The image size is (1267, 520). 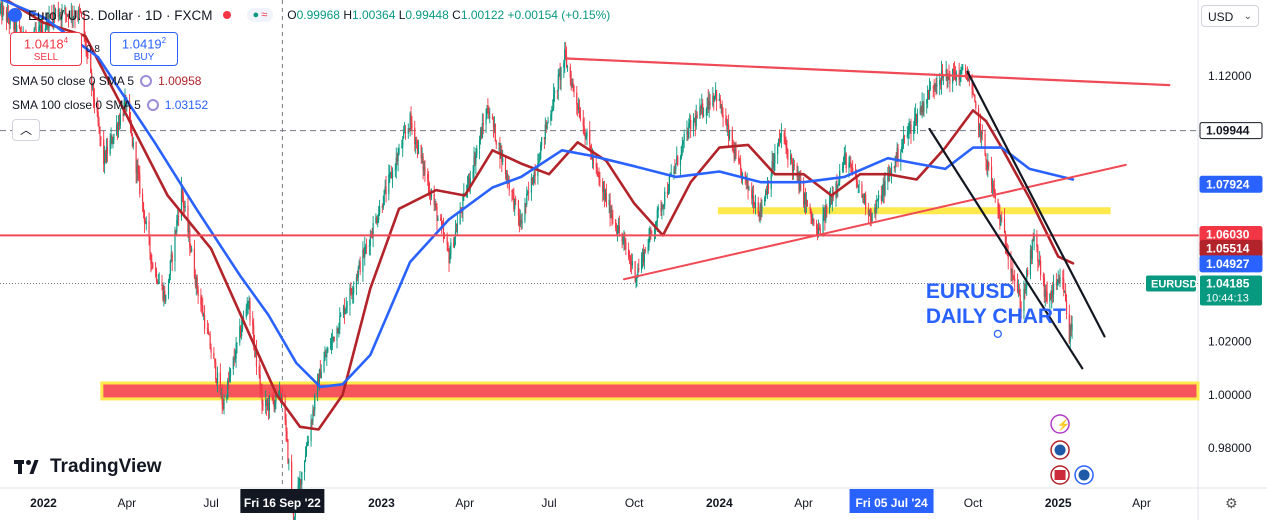 What do you see at coordinates (891, 503) in the screenshot?
I see `x-highlight-label: Fri 05 Jul '24` at bounding box center [891, 503].